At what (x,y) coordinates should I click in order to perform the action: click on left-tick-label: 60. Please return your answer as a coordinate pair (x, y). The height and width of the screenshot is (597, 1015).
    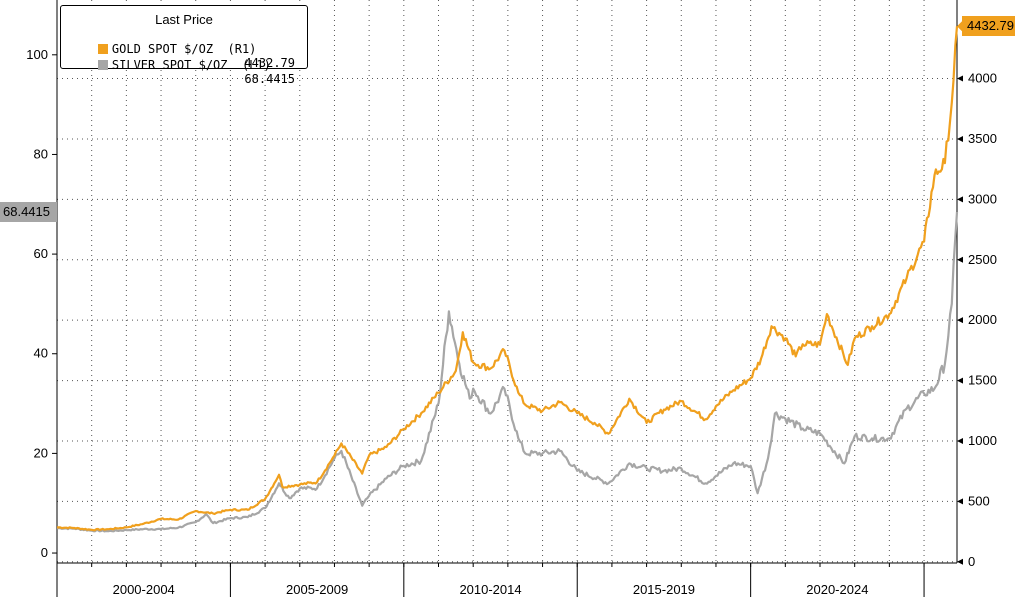
    Looking at the image, I should click on (41, 253).